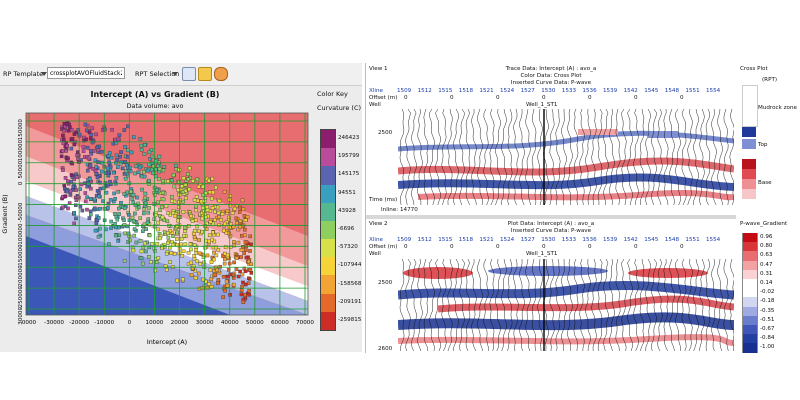 The image size is (800, 400). I want to click on x-tick-label: 40000, so click(230, 323).